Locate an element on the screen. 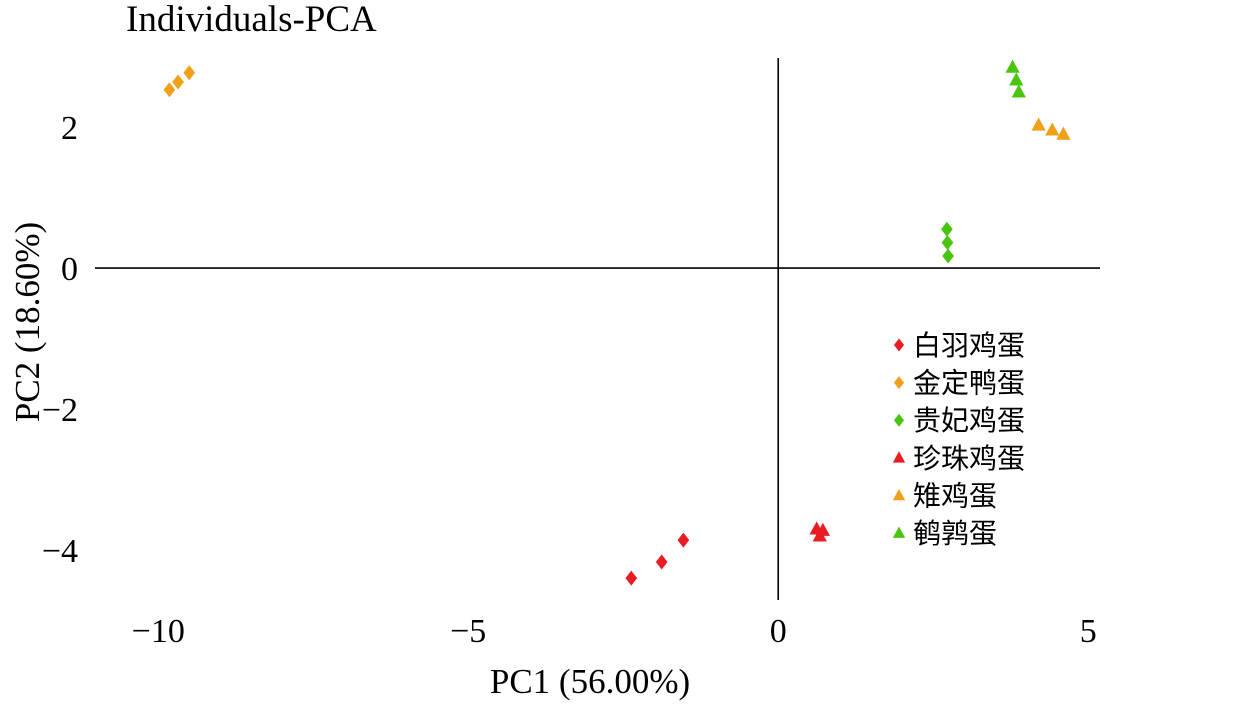  x-axis-label: PC1 (56.00%) is located at coordinates (590, 681).